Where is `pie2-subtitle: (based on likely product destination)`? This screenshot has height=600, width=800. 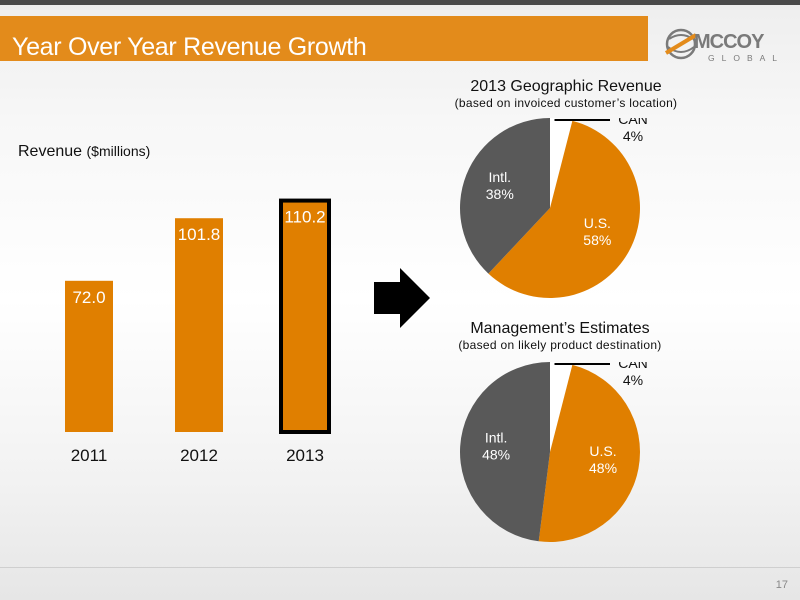
pie2-subtitle: (based on likely product destination) is located at coordinates (560, 345).